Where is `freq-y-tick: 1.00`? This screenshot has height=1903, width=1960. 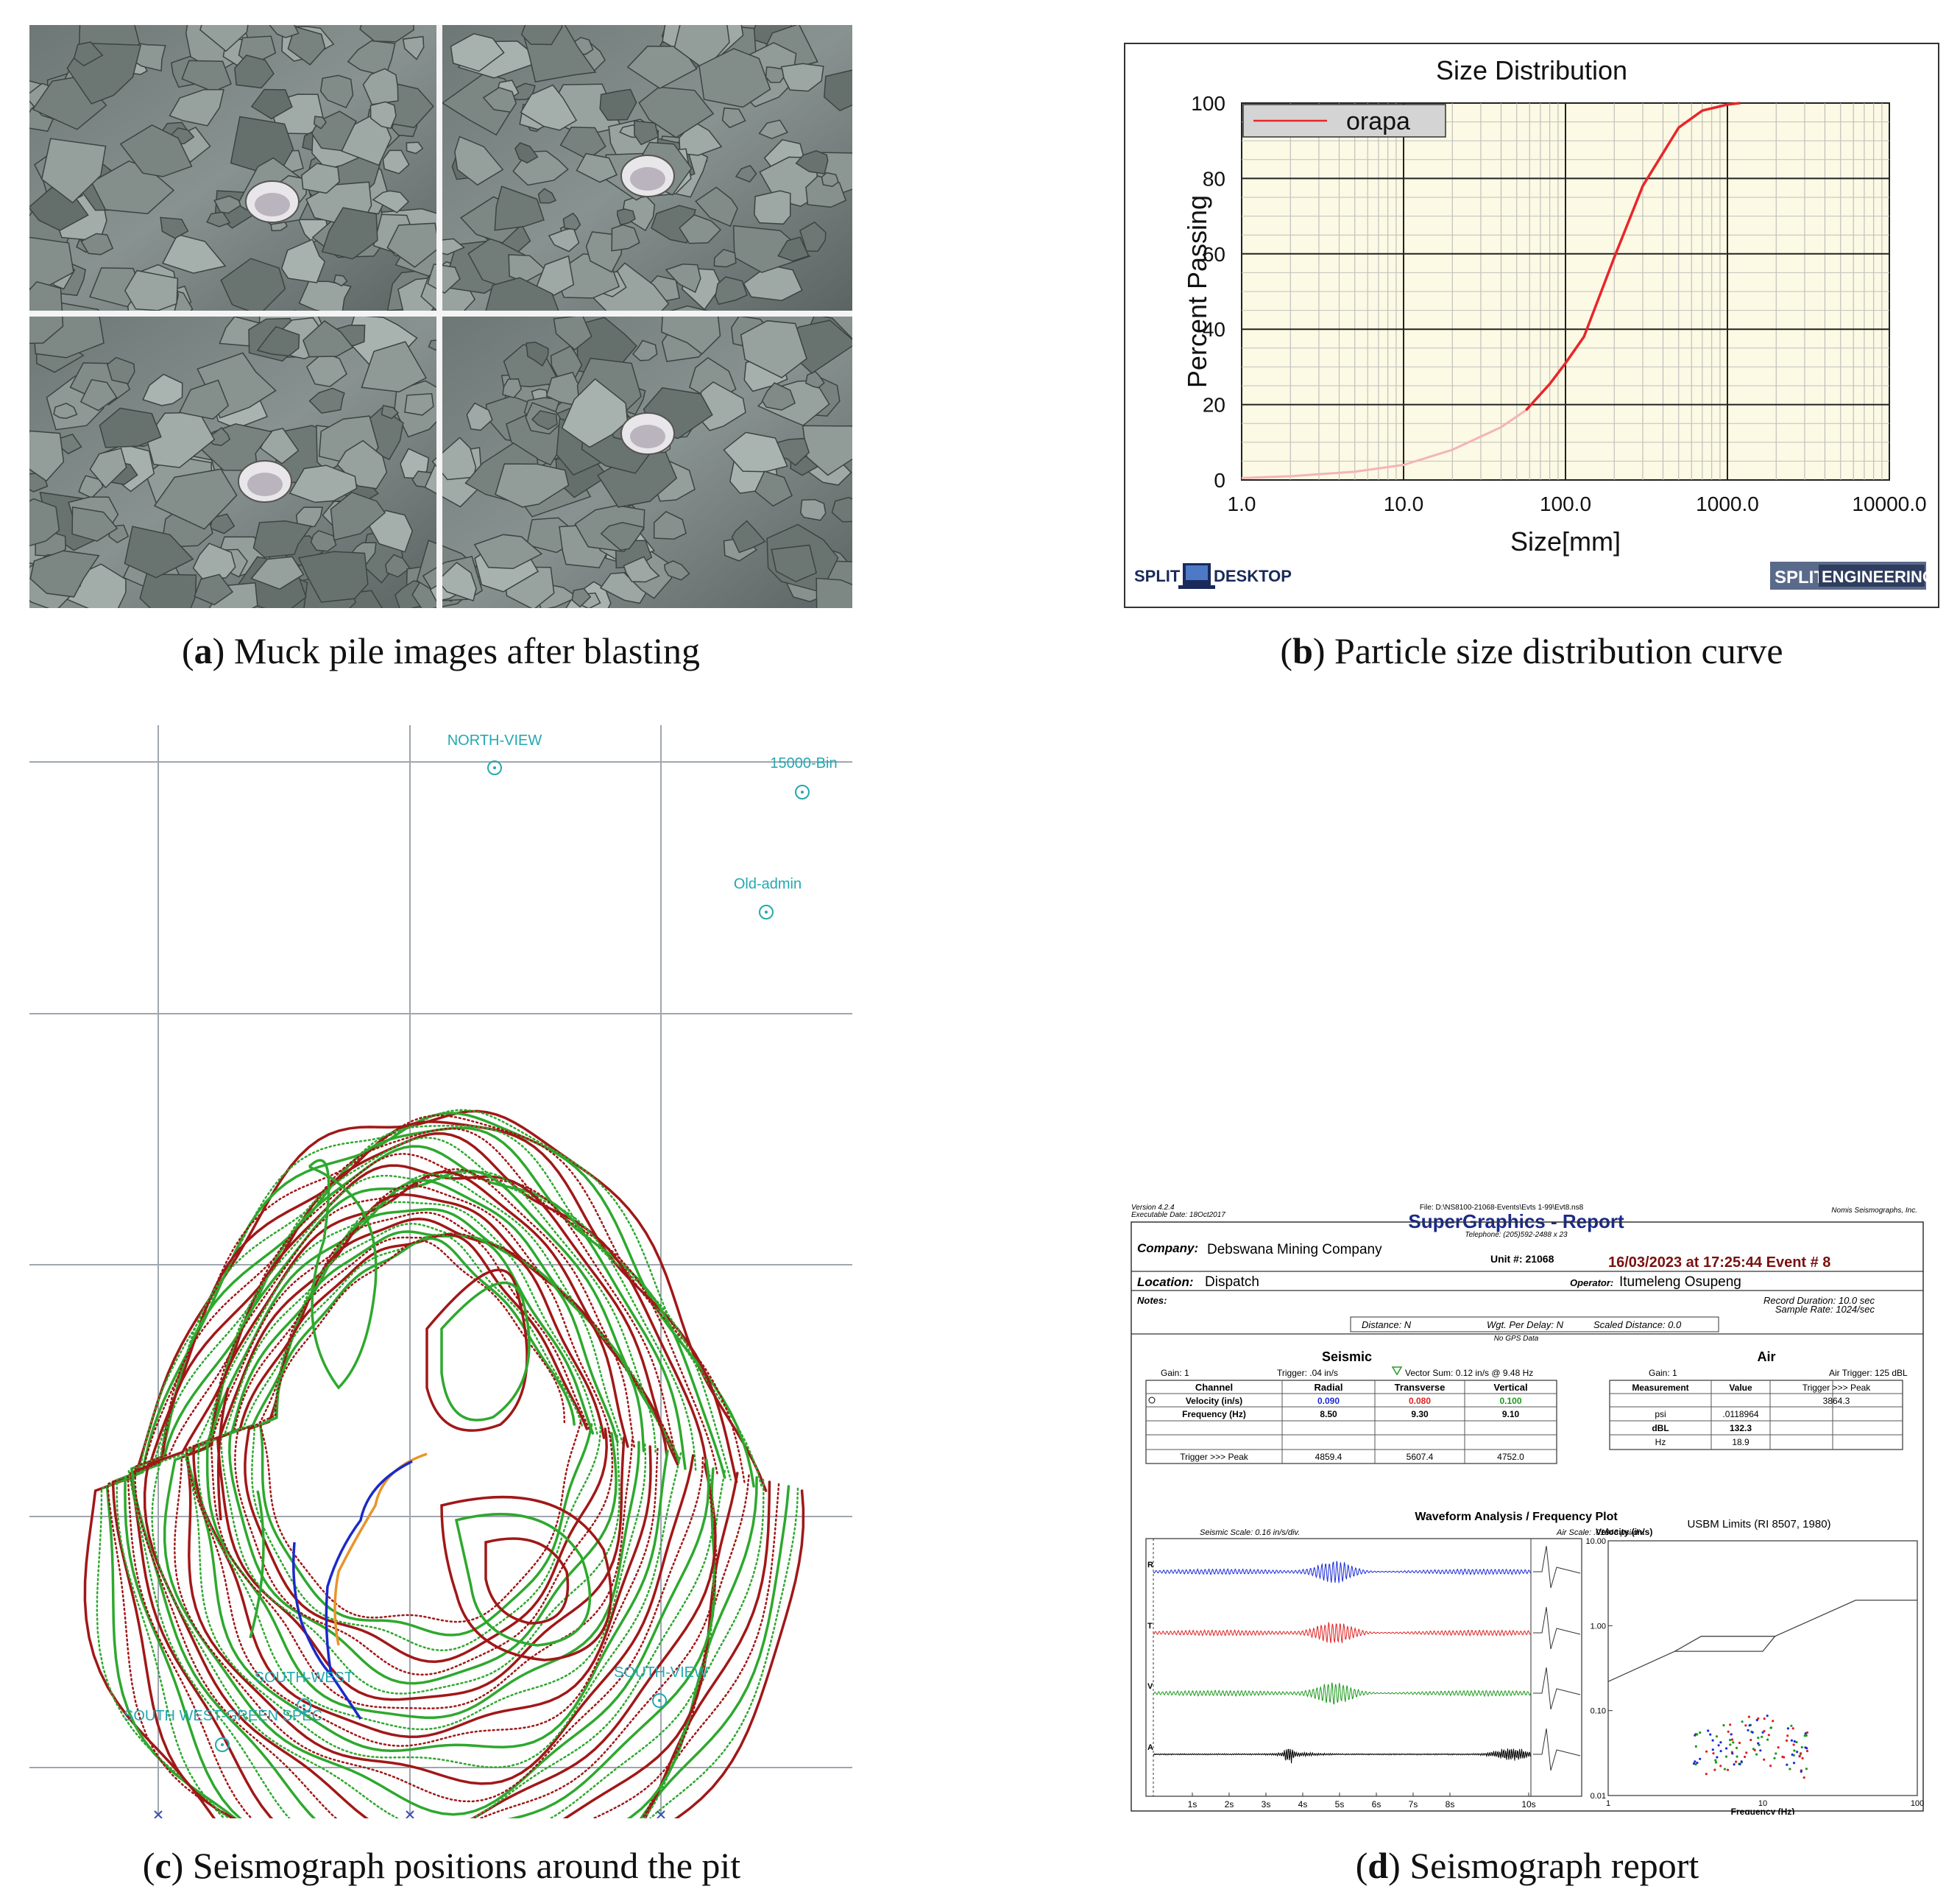 freq-y-tick: 1.00 is located at coordinates (1598, 1626).